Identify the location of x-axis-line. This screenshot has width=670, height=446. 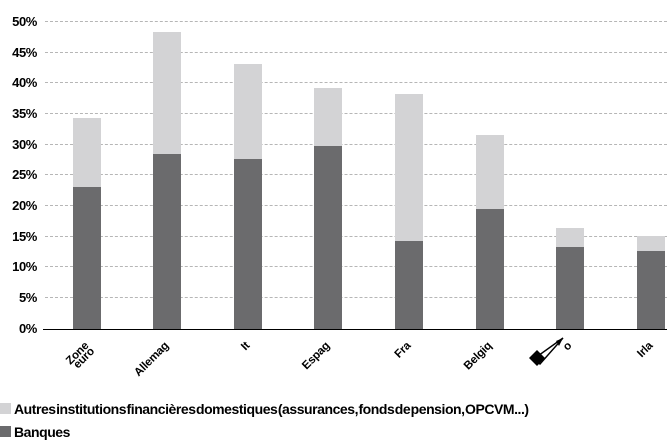
(355, 329).